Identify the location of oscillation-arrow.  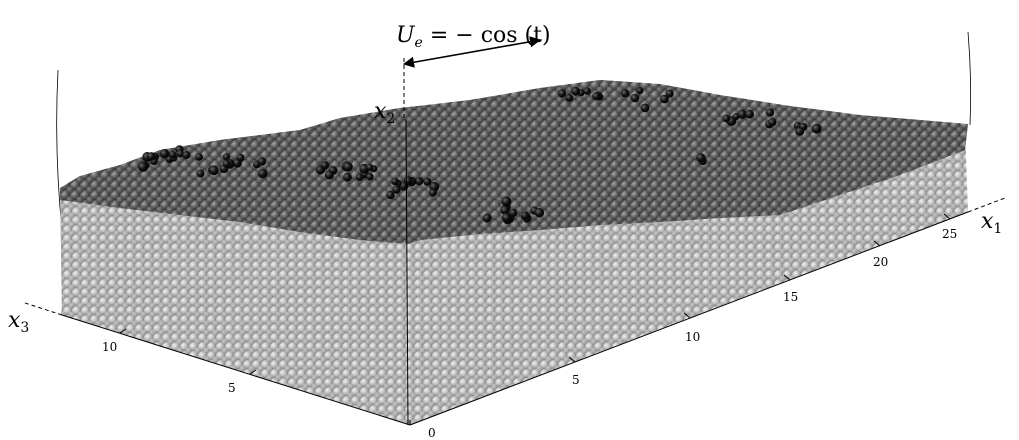
(472, 52).